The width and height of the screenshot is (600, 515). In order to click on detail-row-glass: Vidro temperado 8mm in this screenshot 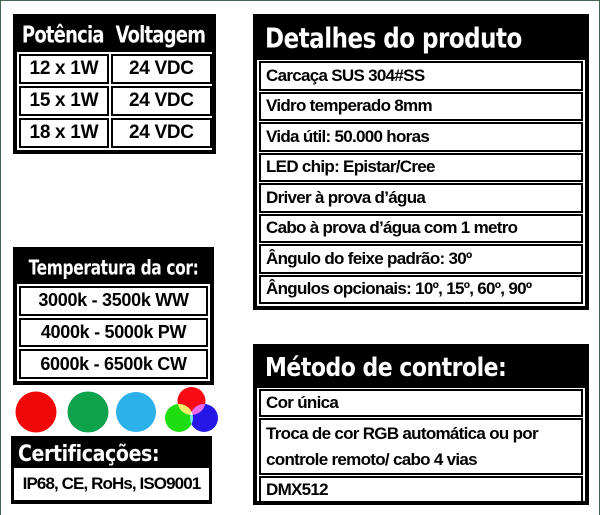, I will do `click(421, 106)`.